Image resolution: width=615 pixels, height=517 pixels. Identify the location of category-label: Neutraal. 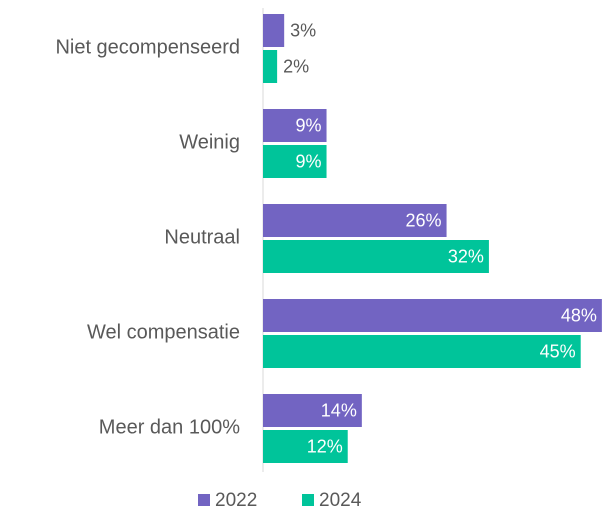
(202, 237).